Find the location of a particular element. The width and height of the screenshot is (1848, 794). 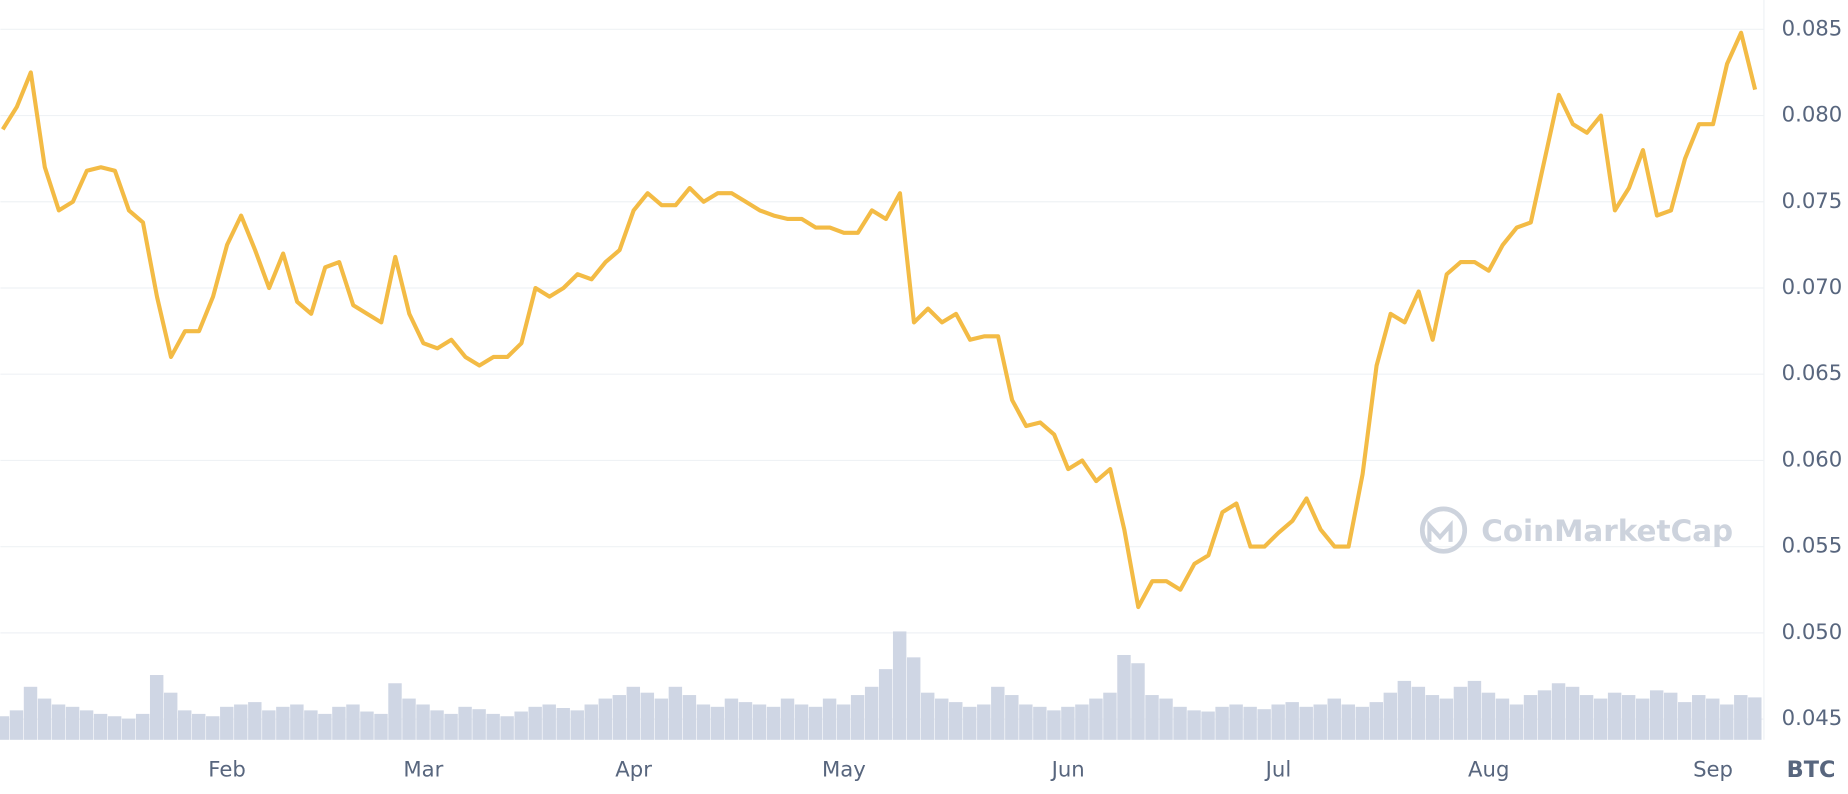

y-tick-label: 0.060 is located at coordinates (1812, 458).